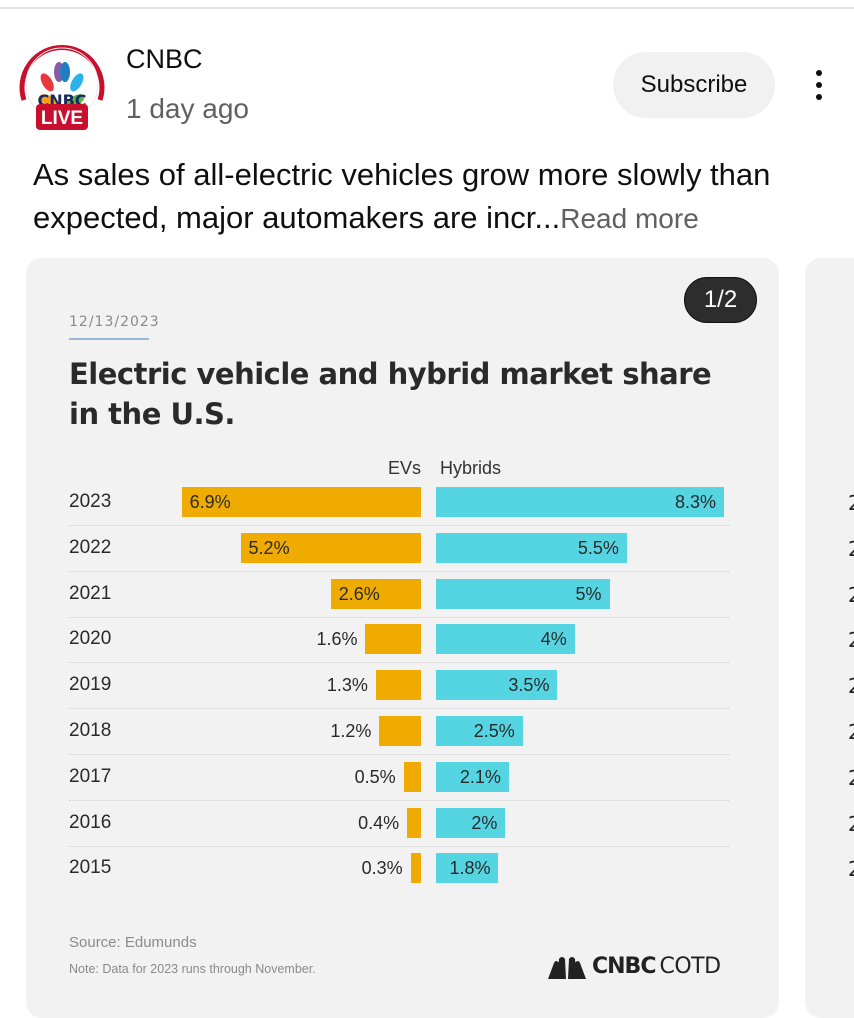 The width and height of the screenshot is (854, 1018). I want to click on year-label: 2020, so click(90, 639).